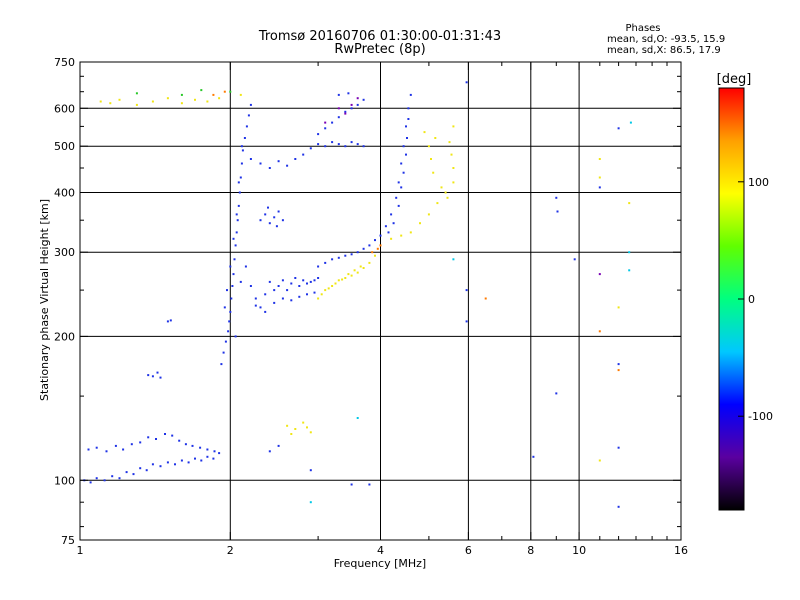  What do you see at coordinates (80, 550) in the screenshot?
I see `x-tick-label: 1` at bounding box center [80, 550].